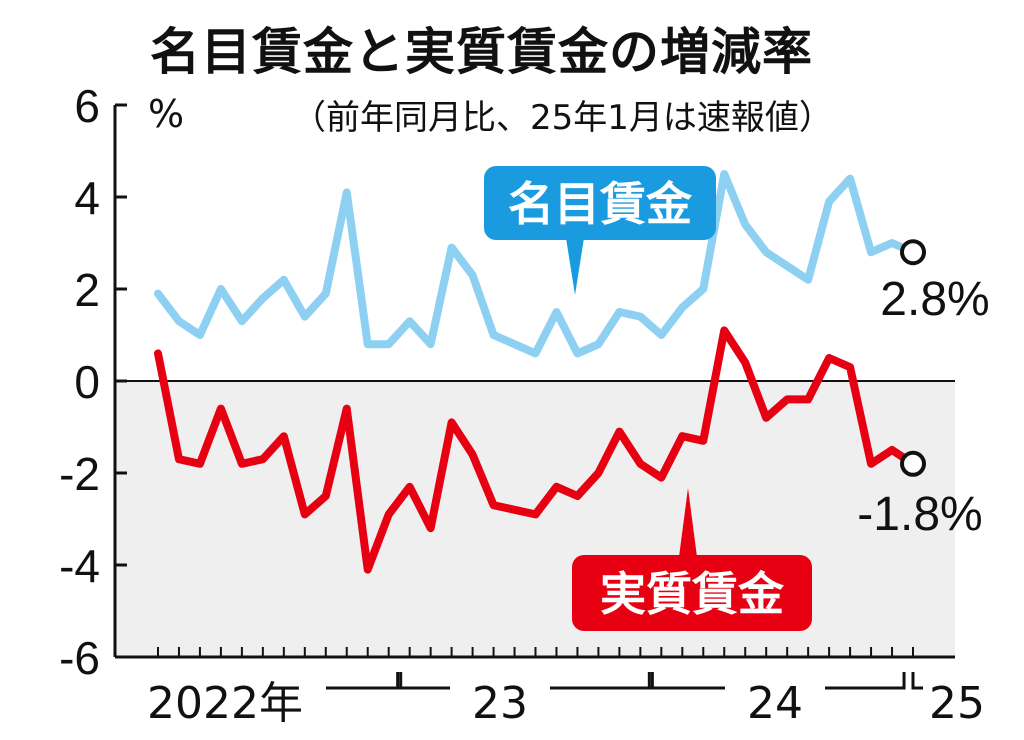  Describe the element at coordinates (87, 106) in the screenshot. I see `y-tick-label: 6` at that location.